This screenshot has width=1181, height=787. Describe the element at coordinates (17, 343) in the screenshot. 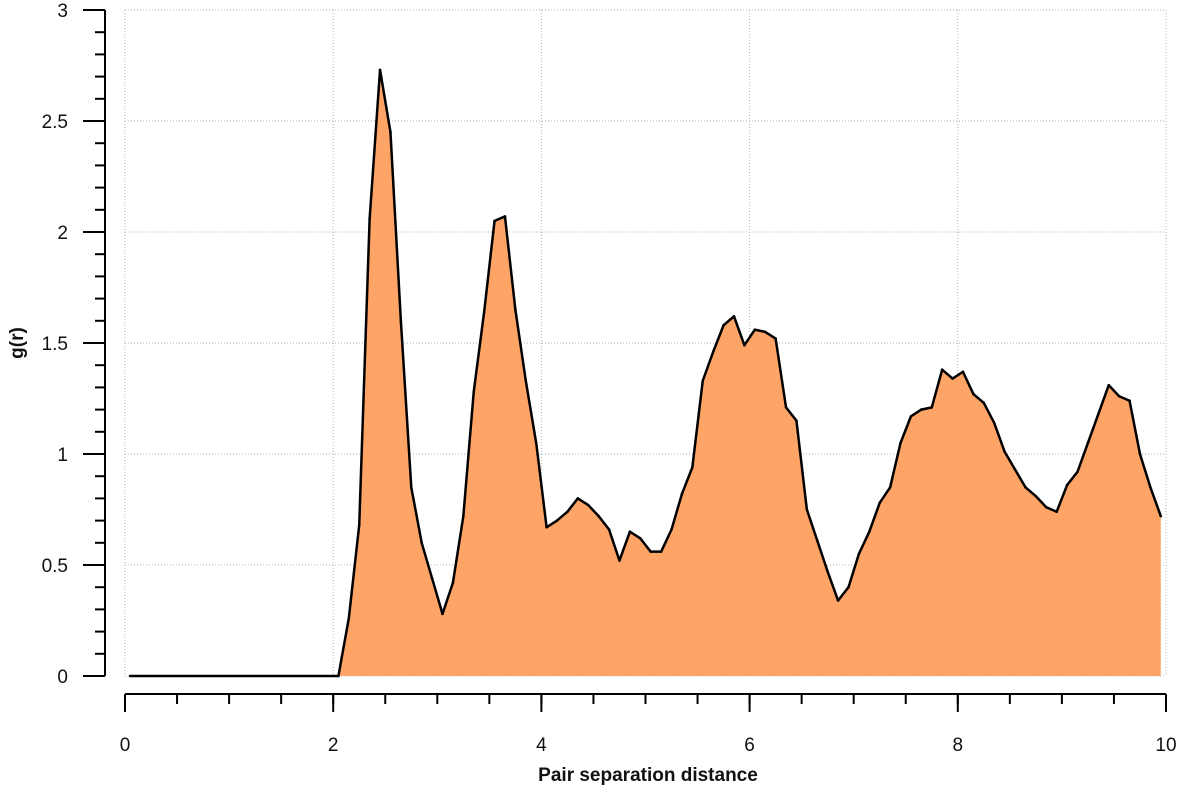

I see `y-axis-title: g(r)` at that location.